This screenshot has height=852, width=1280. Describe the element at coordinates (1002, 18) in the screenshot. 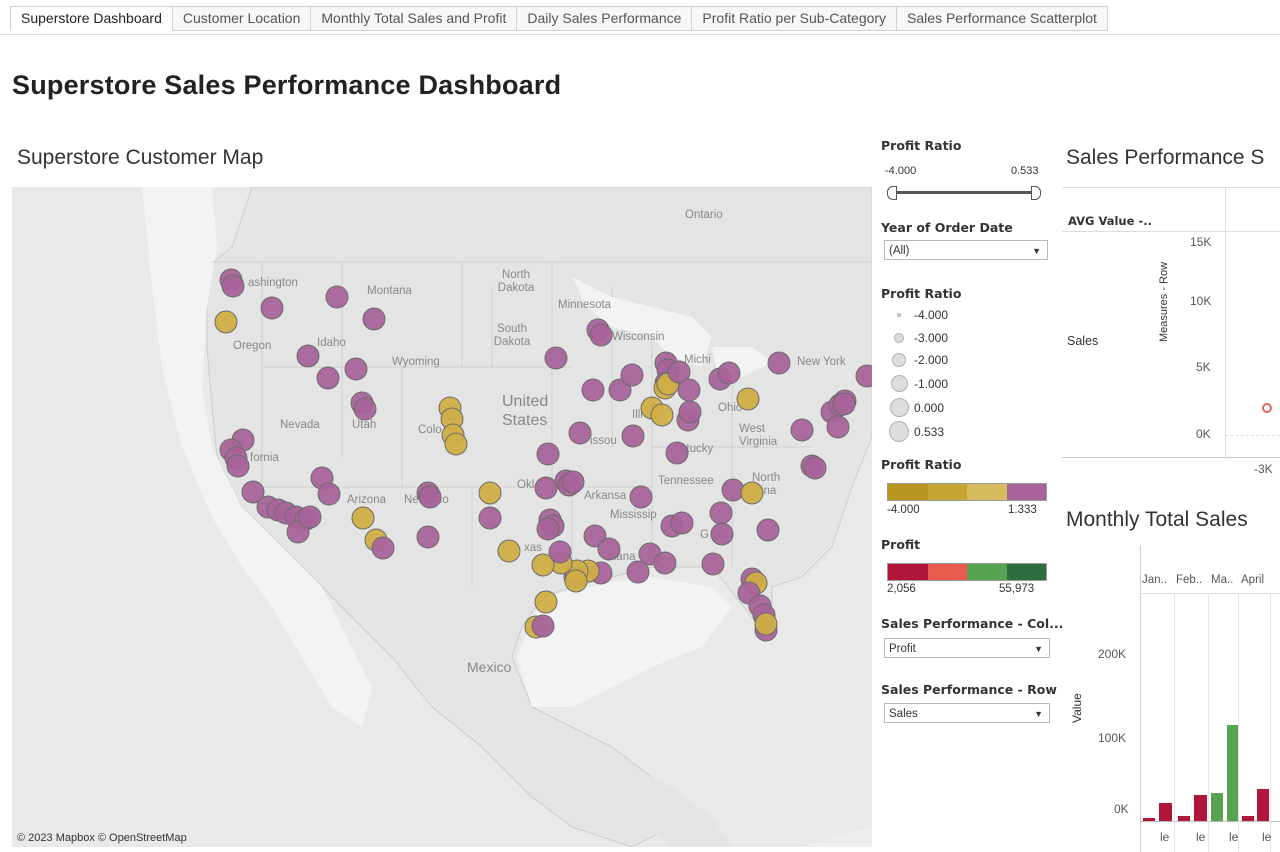

I see `tab-sales-performance-scatterplot: Sales Performance Scatterplot` at that location.